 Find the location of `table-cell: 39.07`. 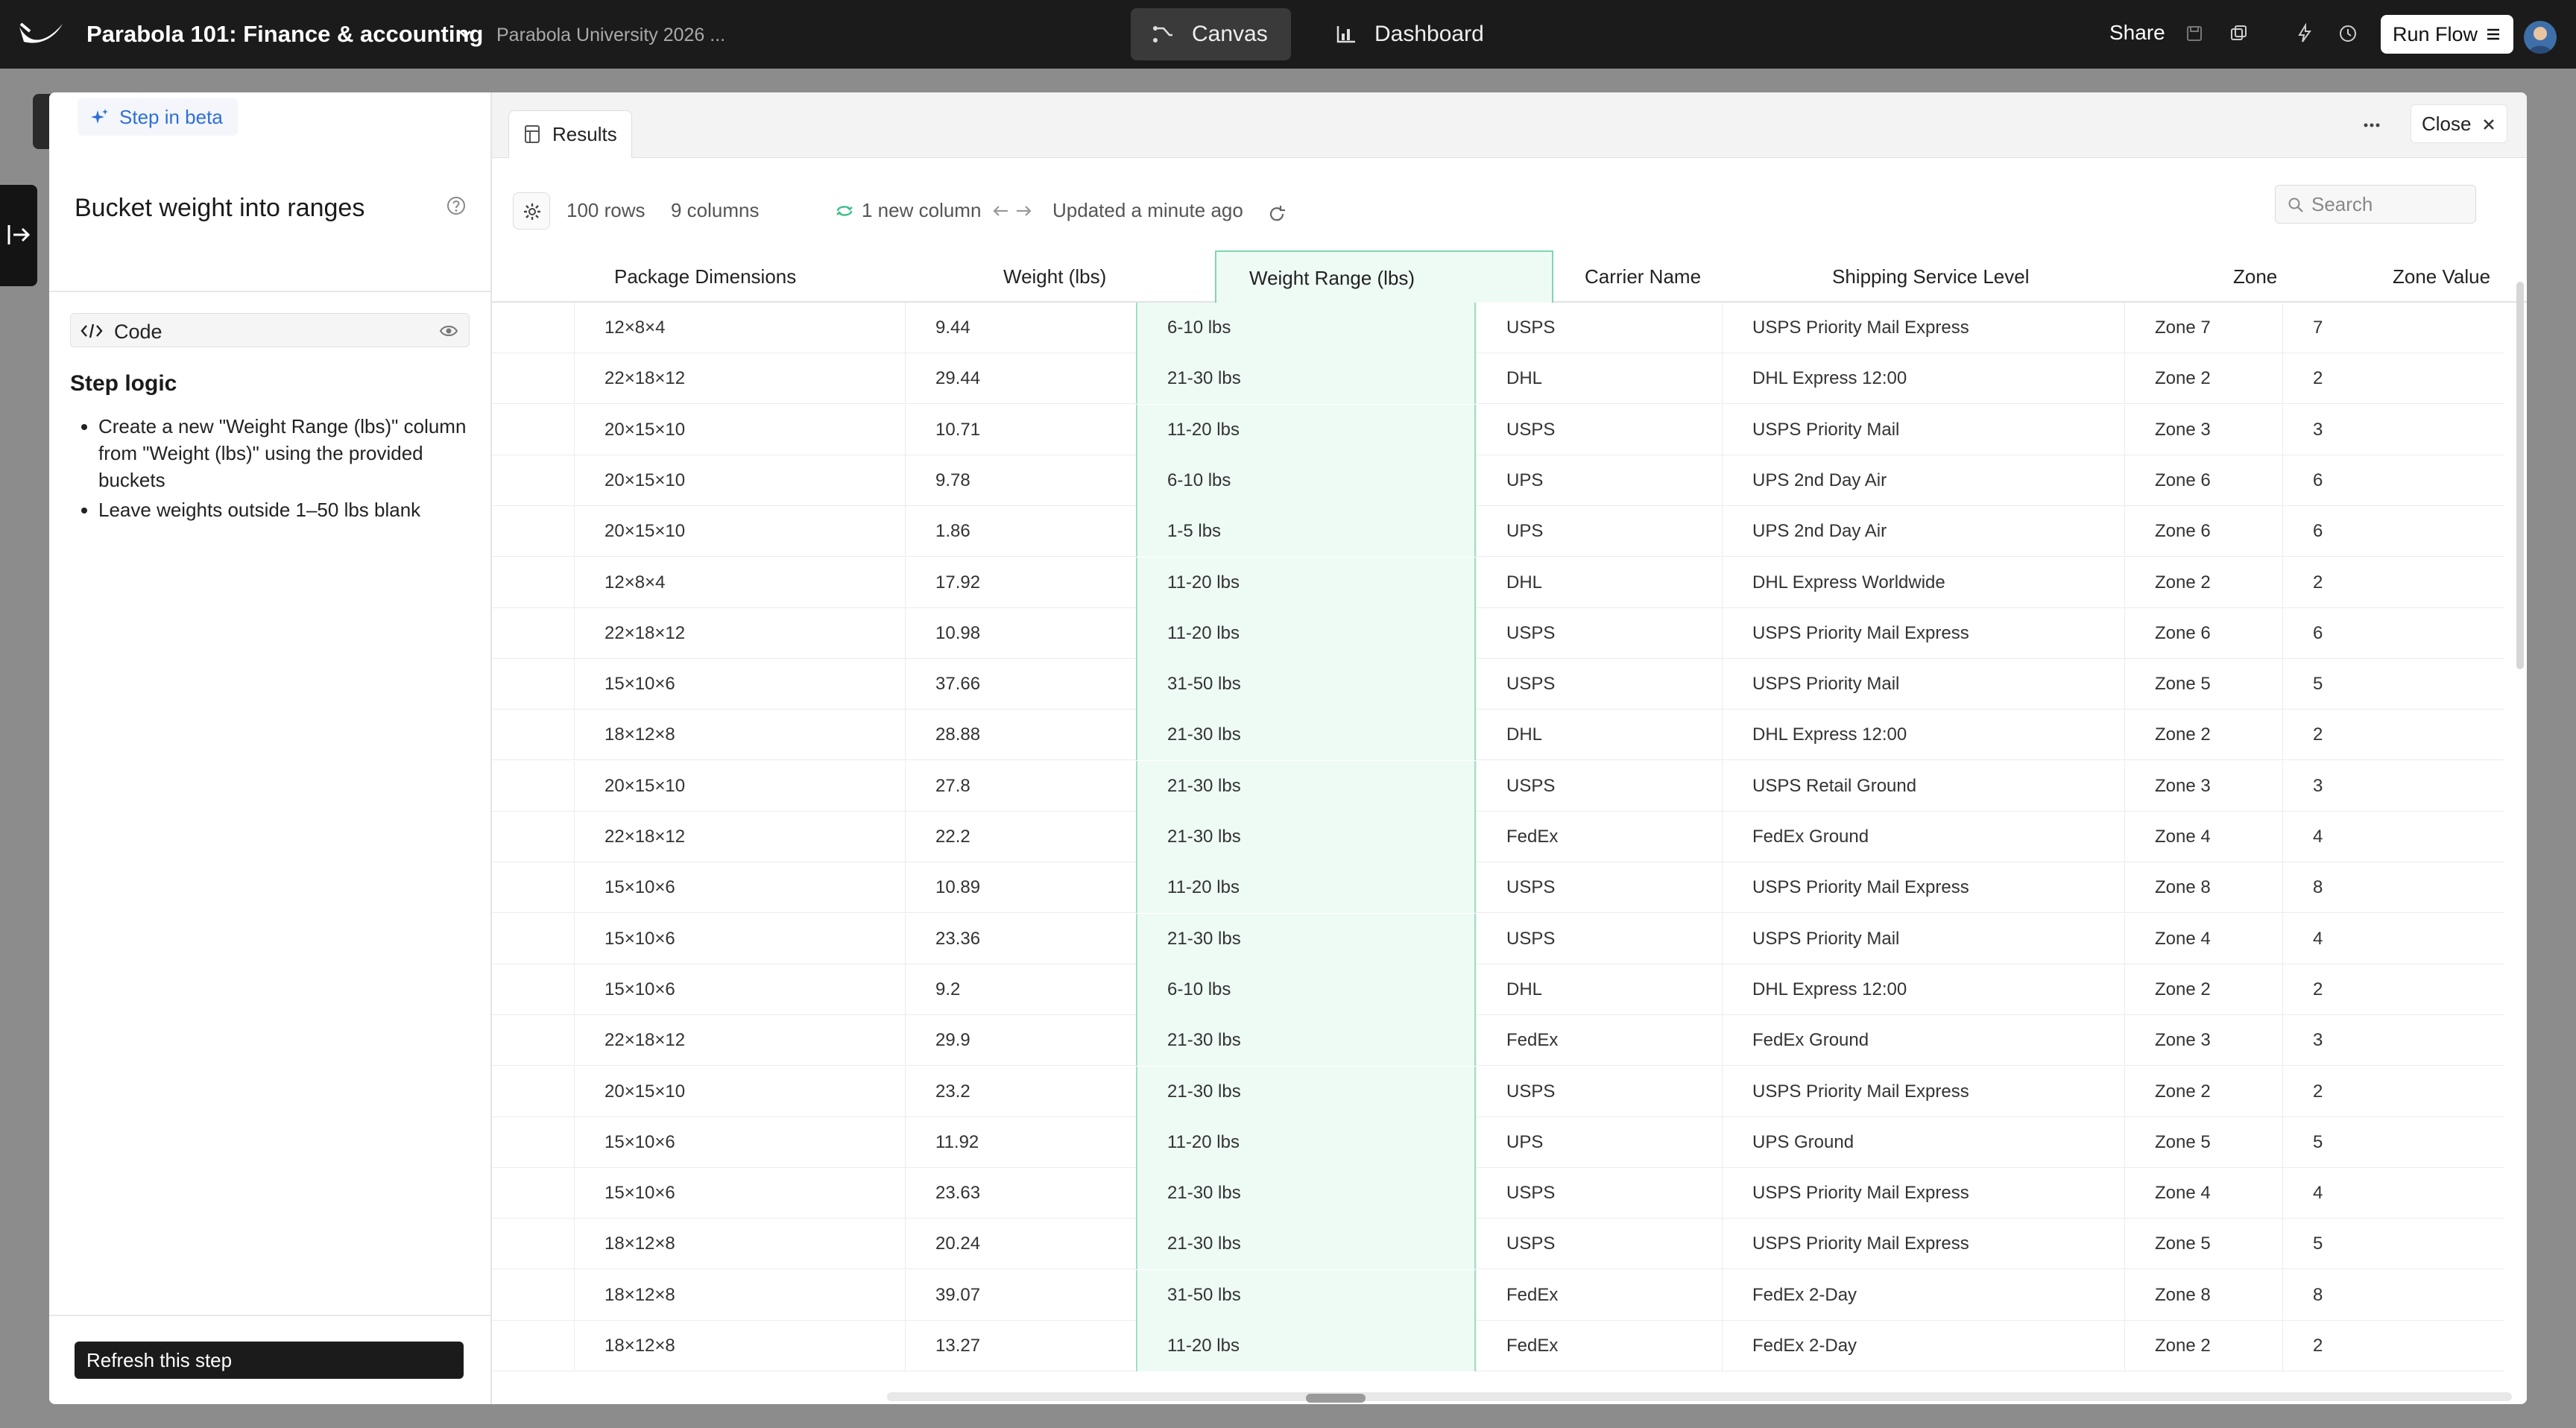

table-cell: 39.07 is located at coordinates (1021, 1295).